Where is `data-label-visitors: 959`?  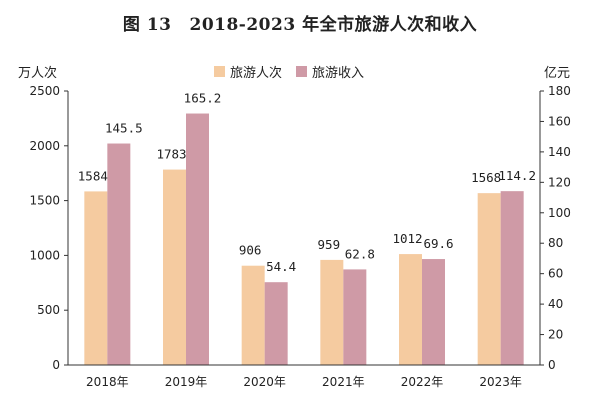
data-label-visitors: 959 is located at coordinates (329, 244).